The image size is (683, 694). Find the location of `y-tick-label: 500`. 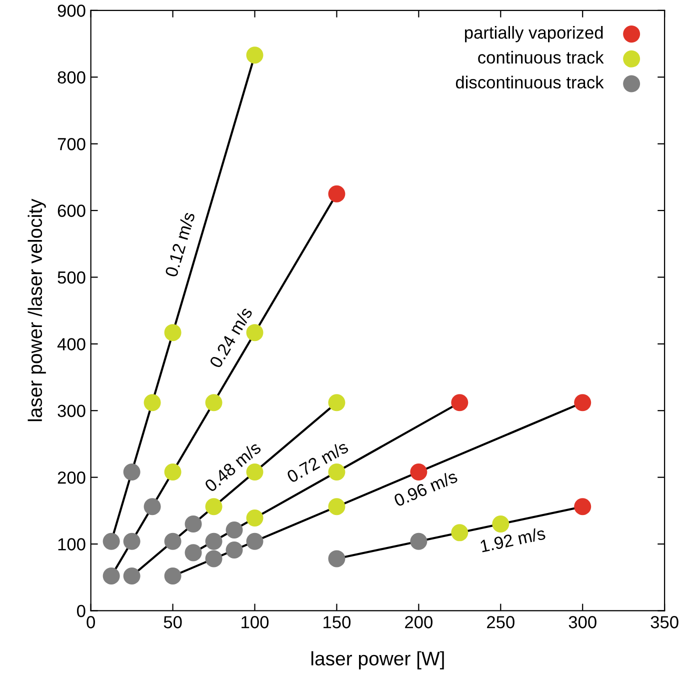

y-tick-label: 500 is located at coordinates (72, 277).